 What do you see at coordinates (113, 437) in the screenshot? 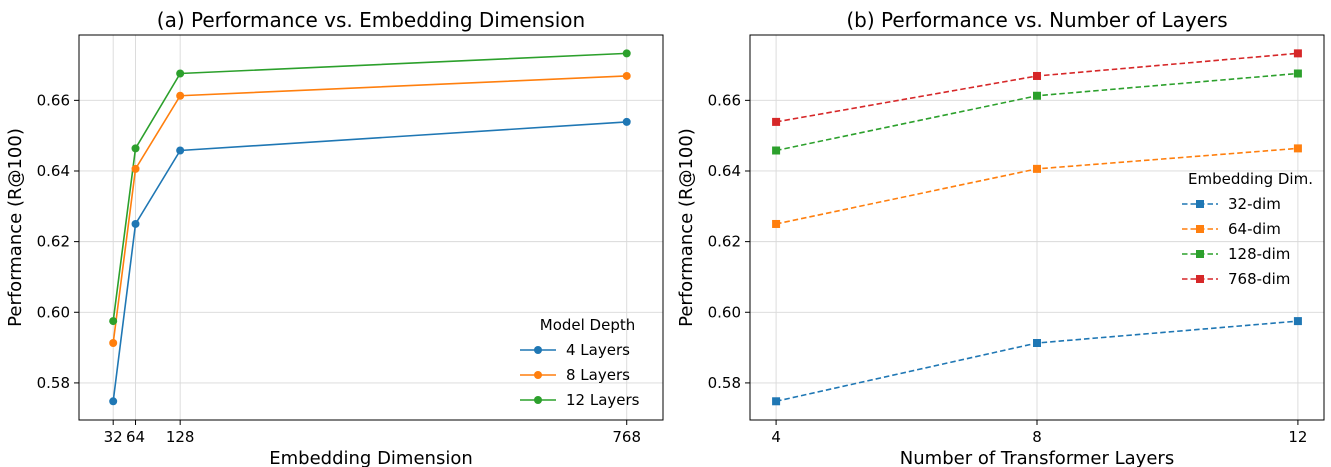
I see `x-tick-label-0: 32` at bounding box center [113, 437].